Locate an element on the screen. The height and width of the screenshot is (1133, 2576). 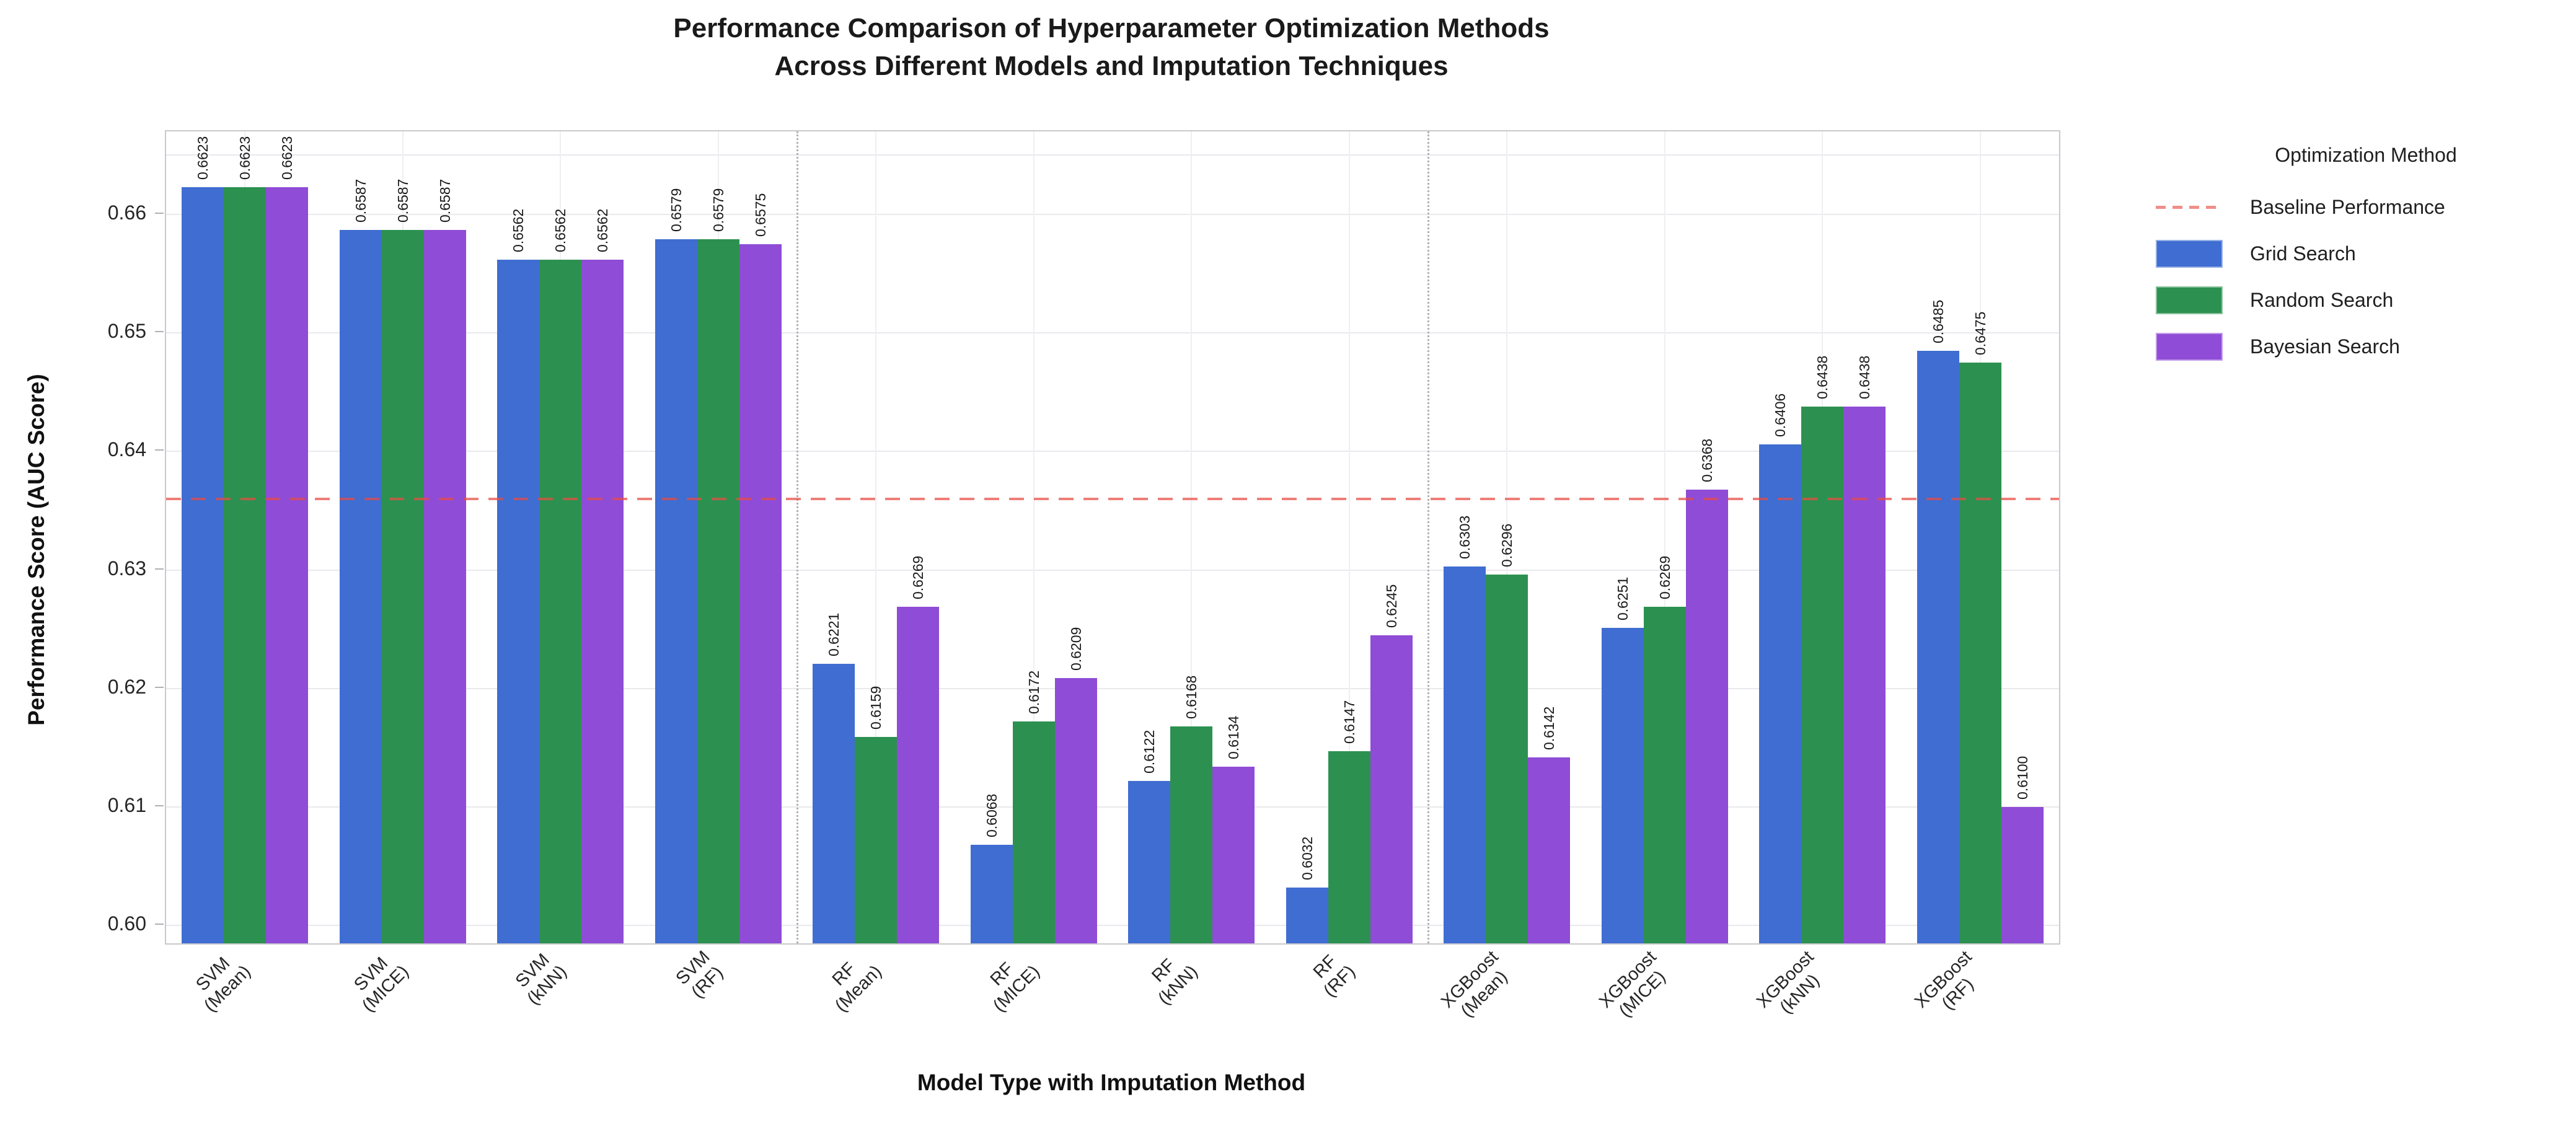
y-tick-label: 0.66 is located at coordinates (126, 212).